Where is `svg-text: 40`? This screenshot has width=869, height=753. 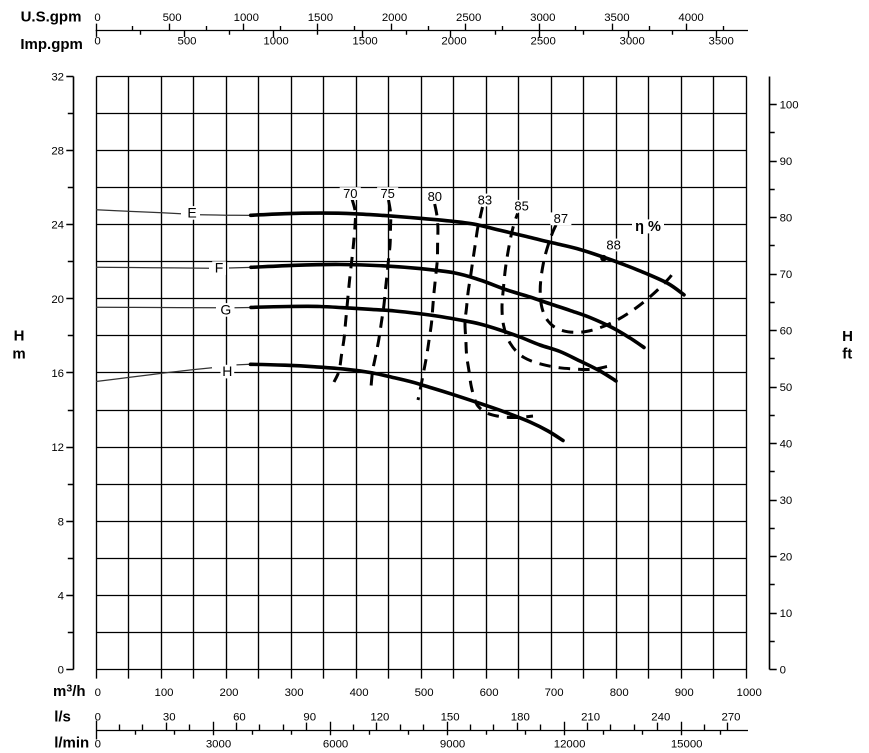 svg-text: 40 is located at coordinates (786, 445).